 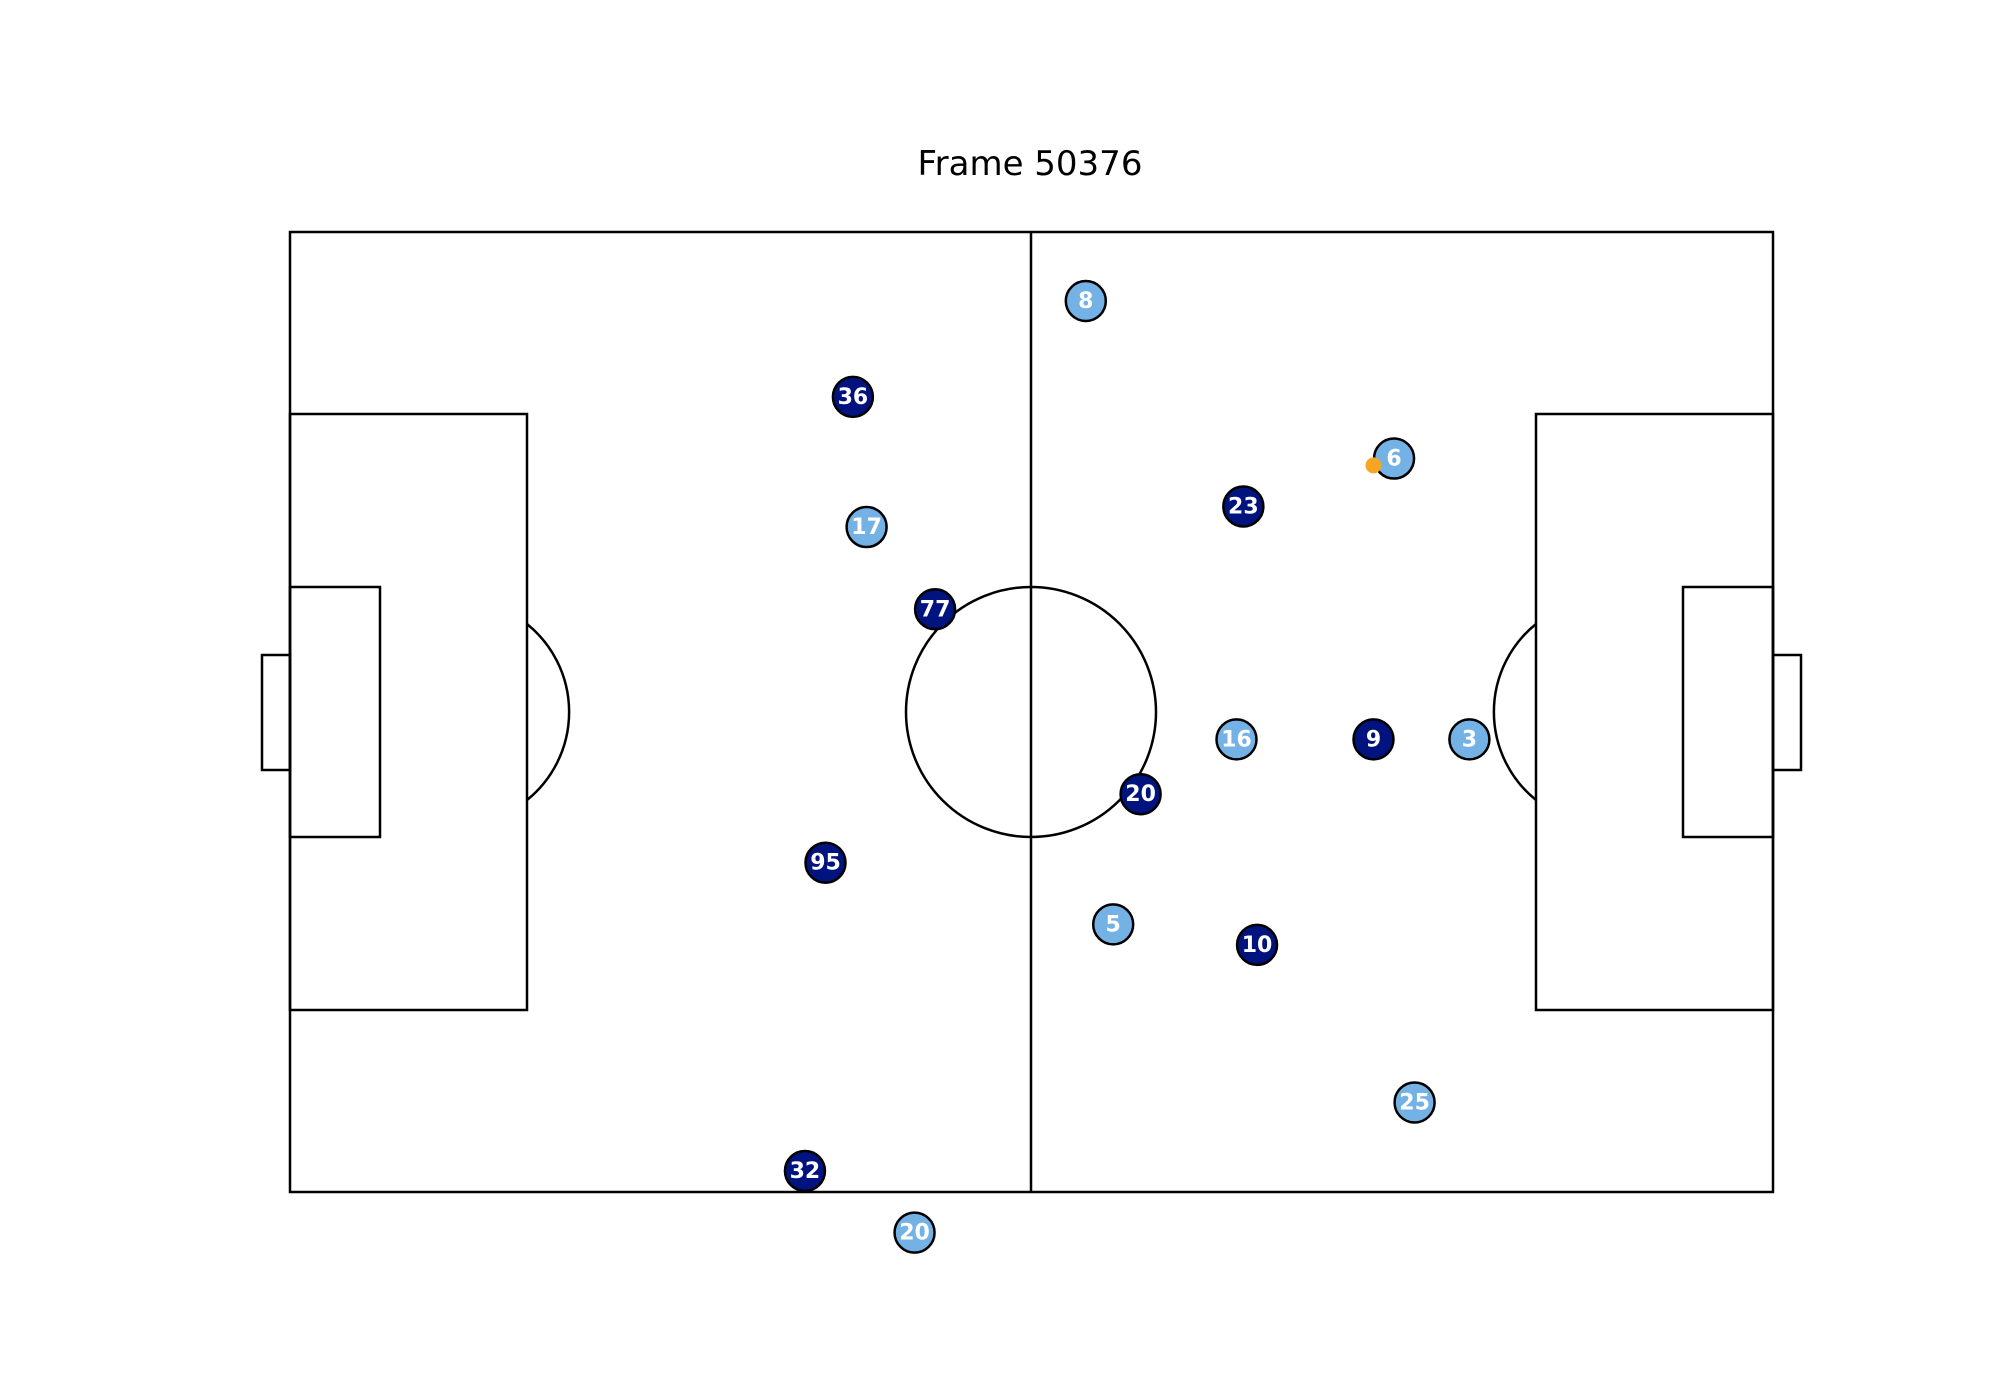 I want to click on player-number: 36, so click(x=853, y=397).